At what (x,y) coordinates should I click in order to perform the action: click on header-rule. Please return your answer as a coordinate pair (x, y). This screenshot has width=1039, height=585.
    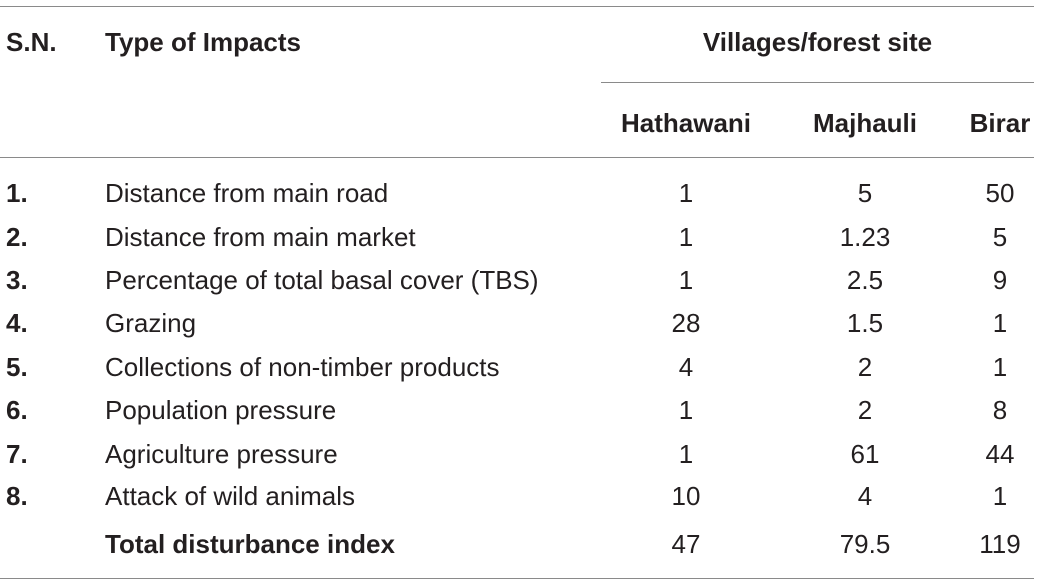
    Looking at the image, I should click on (517, 157).